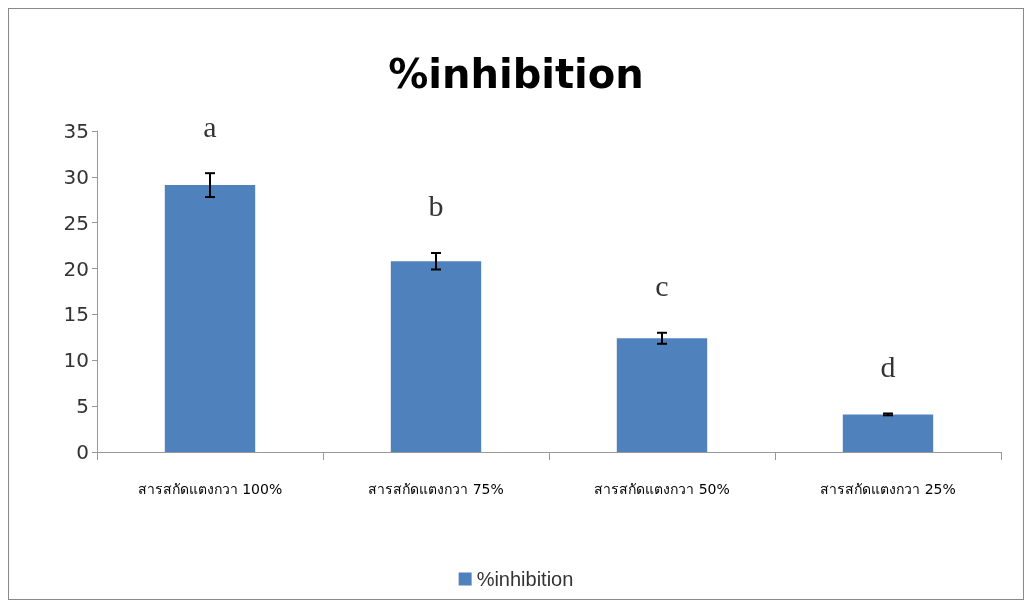 Image resolution: width=1034 pixels, height=610 pixels. I want to click on y-tick-label: 20, so click(76, 268).